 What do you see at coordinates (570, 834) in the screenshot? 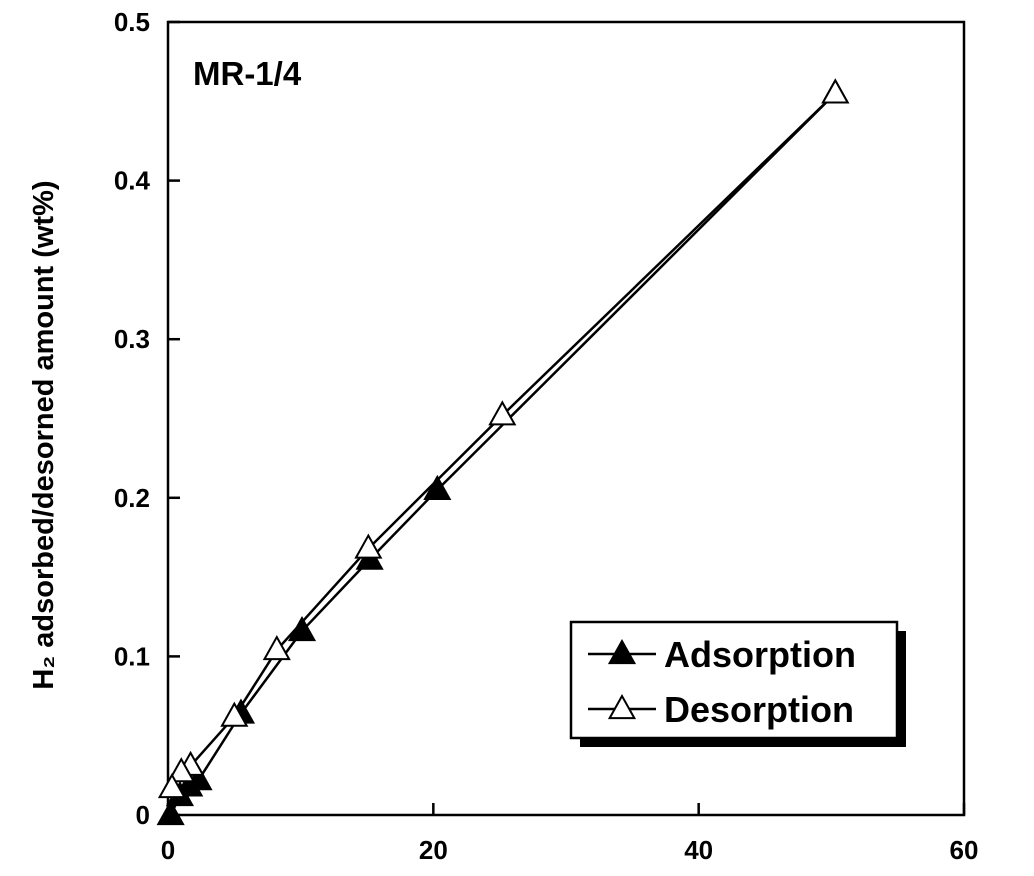
I see `x-axis-ticks: 0 20 40 60` at bounding box center [570, 834].